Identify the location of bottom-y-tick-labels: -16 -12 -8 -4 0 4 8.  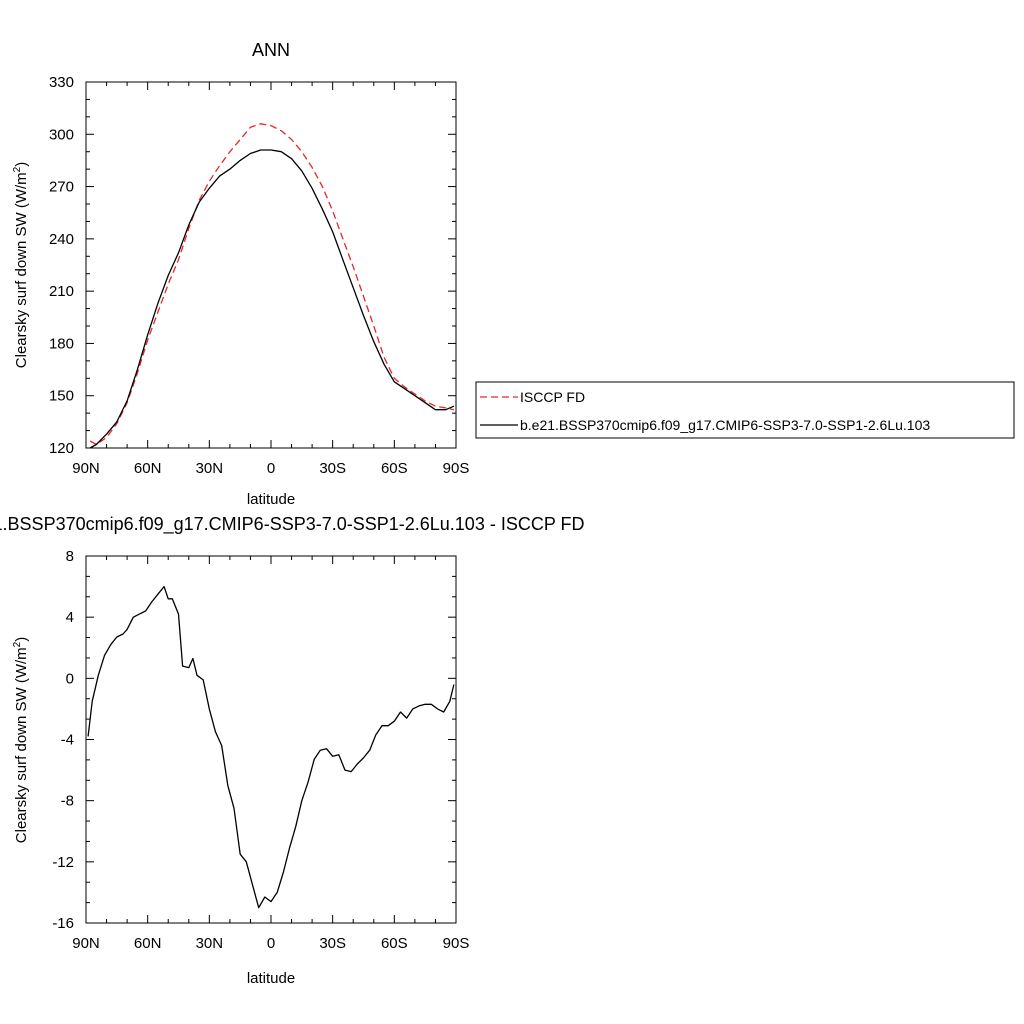
(63, 740).